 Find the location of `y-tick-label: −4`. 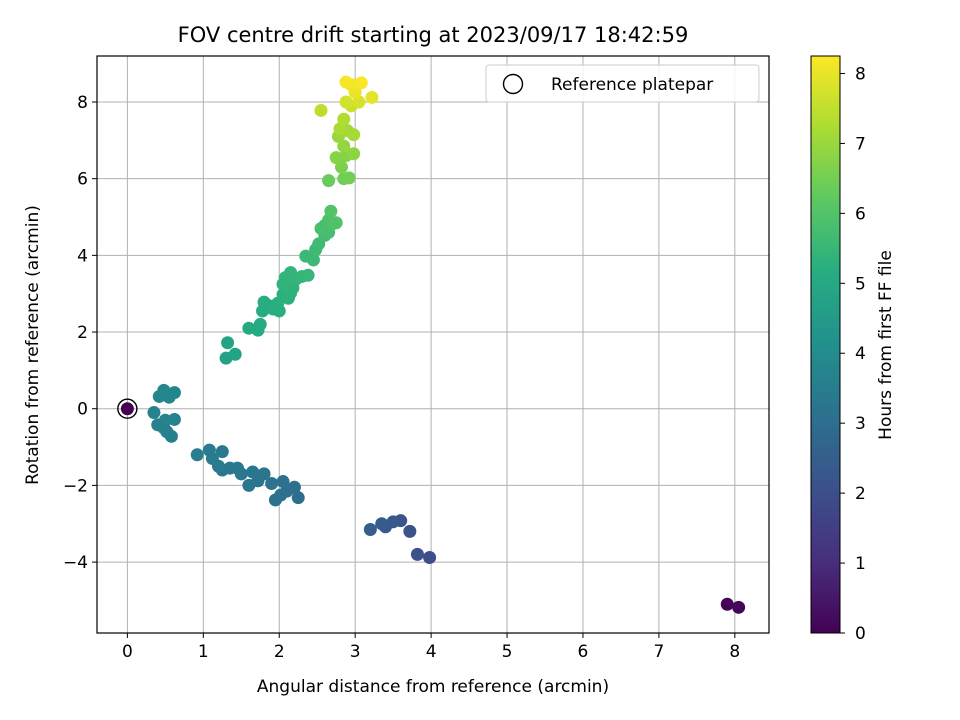

y-tick-label: −4 is located at coordinates (75, 563).